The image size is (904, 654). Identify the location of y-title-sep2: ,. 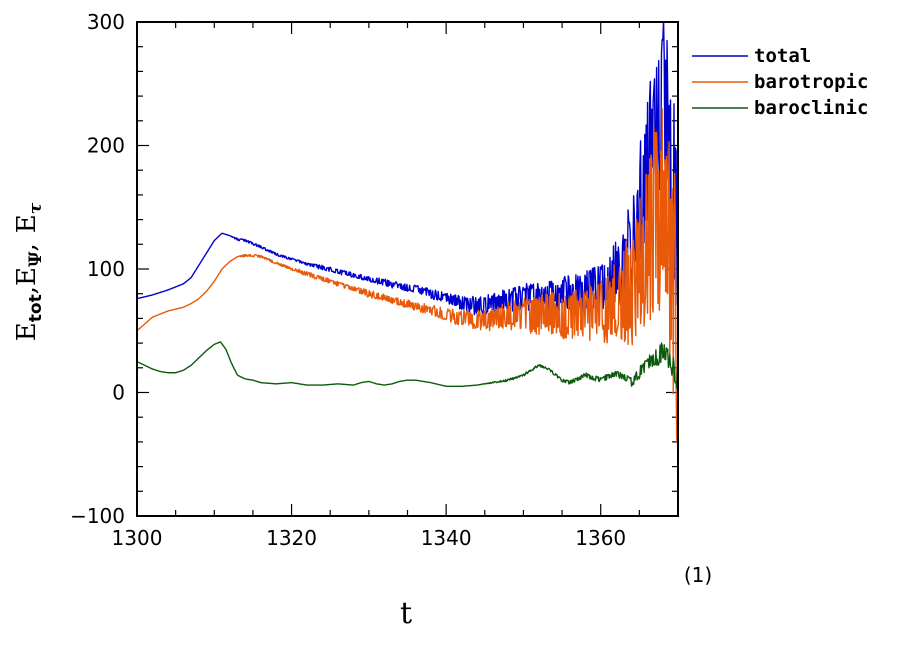
(27, 247).